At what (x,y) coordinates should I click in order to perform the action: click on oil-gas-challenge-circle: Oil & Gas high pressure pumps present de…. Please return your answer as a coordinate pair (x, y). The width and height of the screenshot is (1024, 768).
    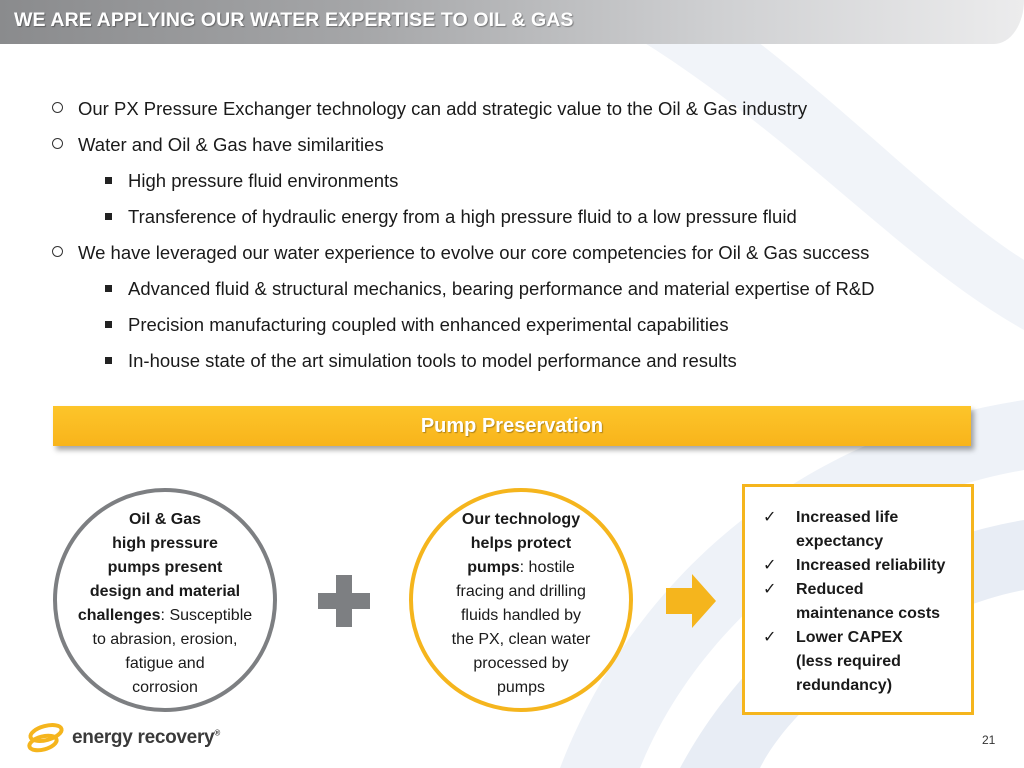
    Looking at the image, I should click on (165, 600).